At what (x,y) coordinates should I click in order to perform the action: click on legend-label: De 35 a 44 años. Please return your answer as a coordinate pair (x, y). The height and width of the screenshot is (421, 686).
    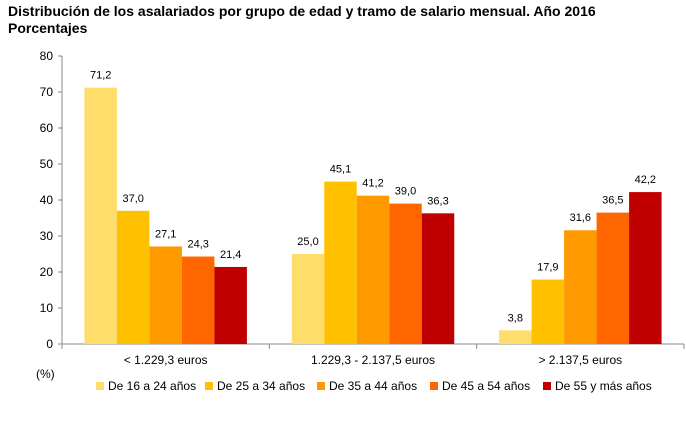
    Looking at the image, I should click on (373, 386).